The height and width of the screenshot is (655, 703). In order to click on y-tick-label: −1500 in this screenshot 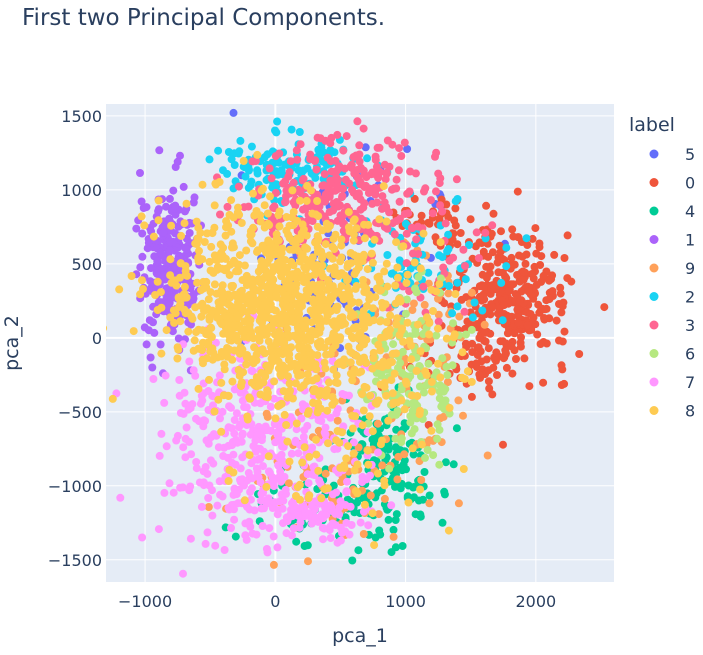, I will do `click(75, 560)`.